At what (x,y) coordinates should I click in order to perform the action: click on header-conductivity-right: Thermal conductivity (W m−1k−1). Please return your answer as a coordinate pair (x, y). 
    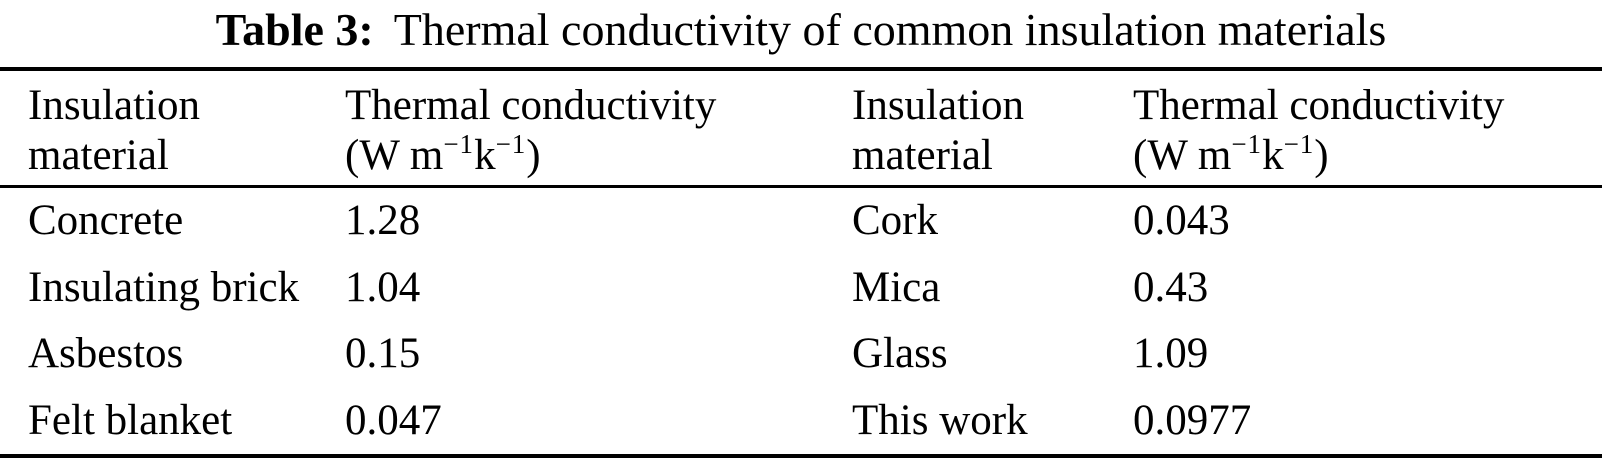
    Looking at the image, I should click on (1367, 131).